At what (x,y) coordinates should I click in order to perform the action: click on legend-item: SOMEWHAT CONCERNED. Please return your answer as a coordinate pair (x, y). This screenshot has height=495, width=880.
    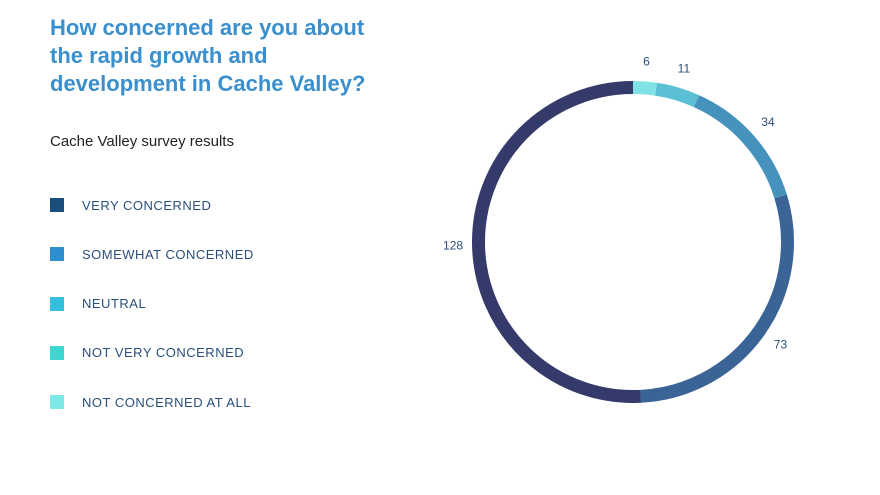
    Looking at the image, I should click on (152, 254).